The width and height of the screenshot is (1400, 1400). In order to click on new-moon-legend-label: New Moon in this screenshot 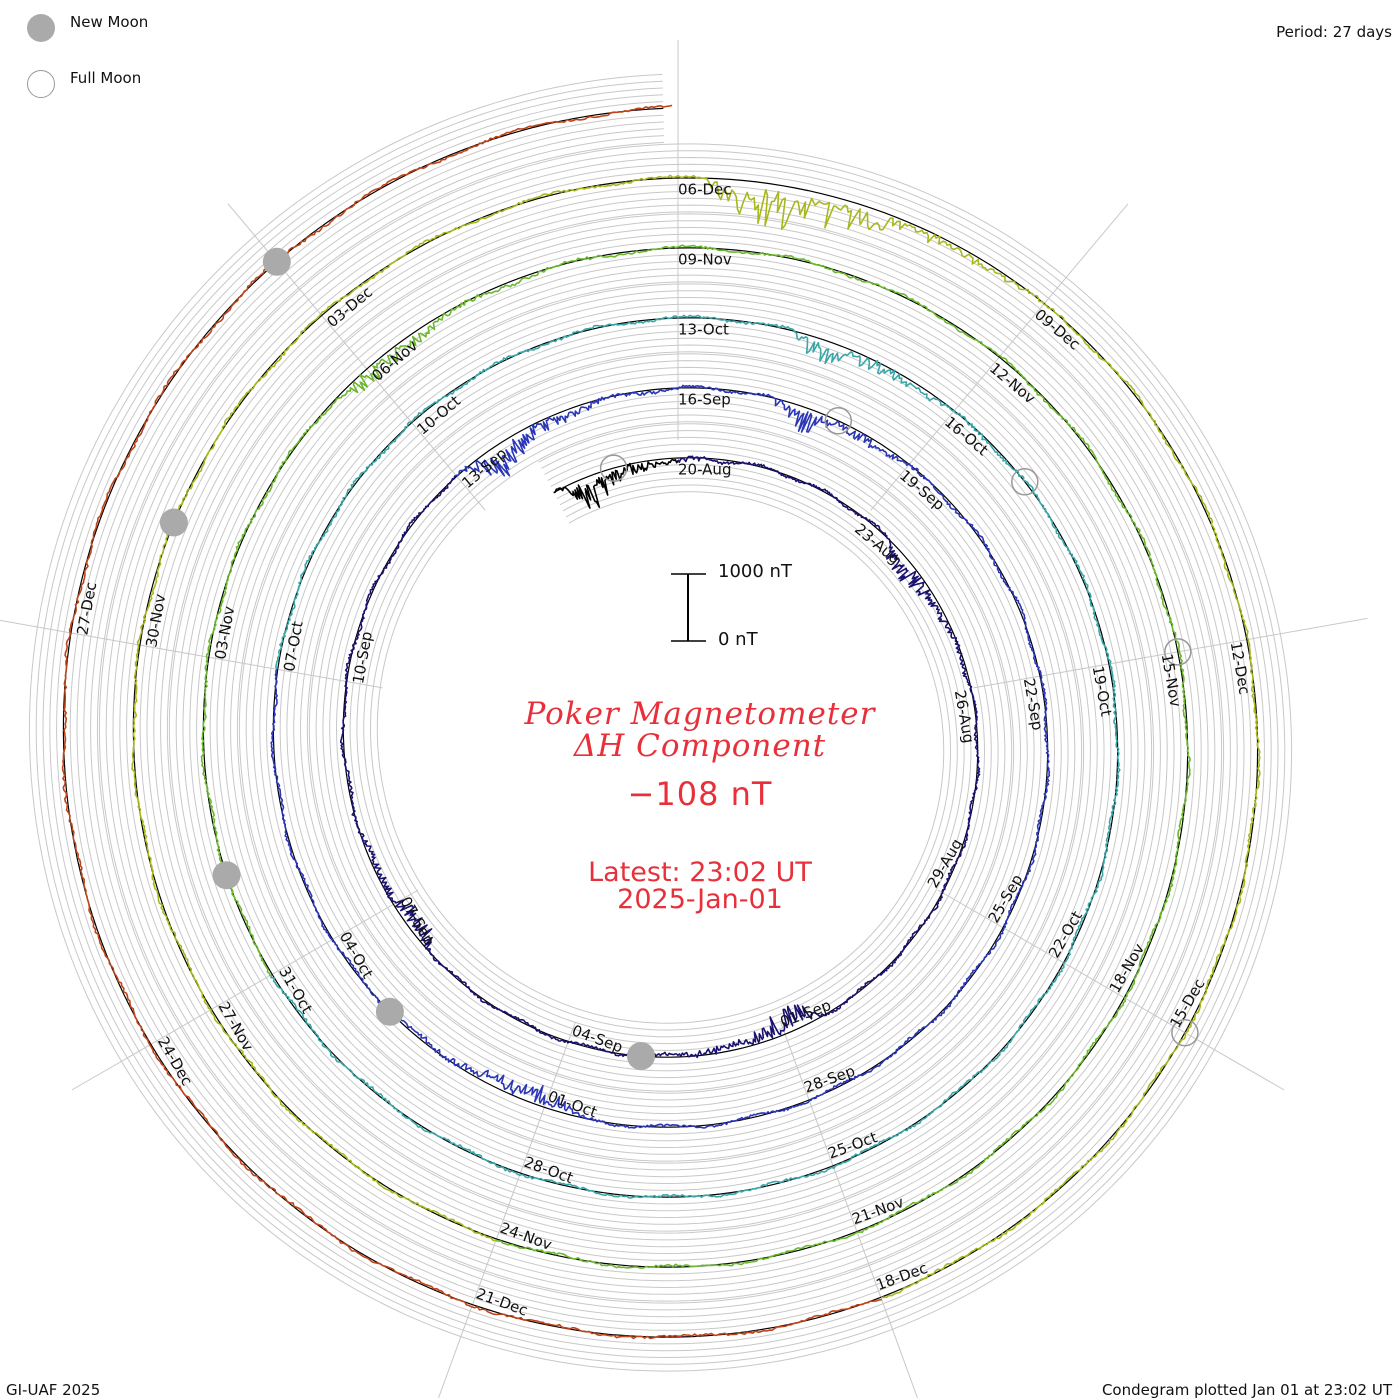, I will do `click(109, 22)`.